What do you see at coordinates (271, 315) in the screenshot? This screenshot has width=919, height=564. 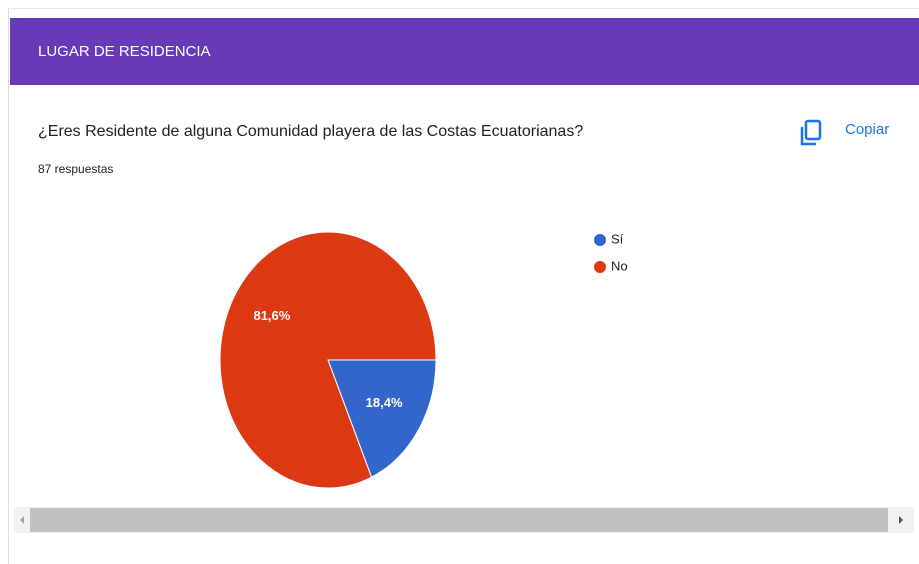 I see `slice-label: 81,6%` at bounding box center [271, 315].